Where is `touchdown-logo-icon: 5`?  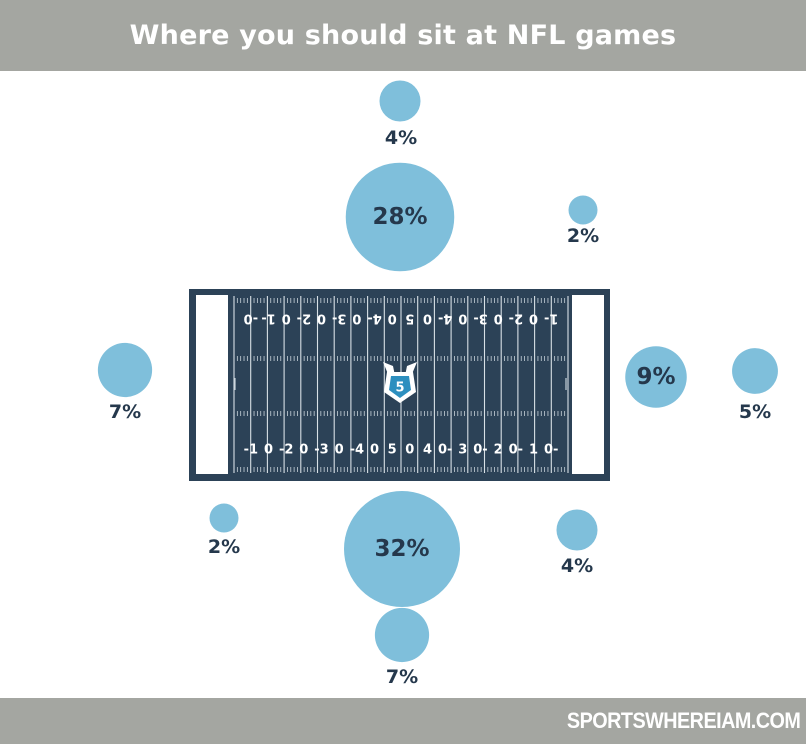
touchdown-logo-icon: 5 is located at coordinates (400, 382).